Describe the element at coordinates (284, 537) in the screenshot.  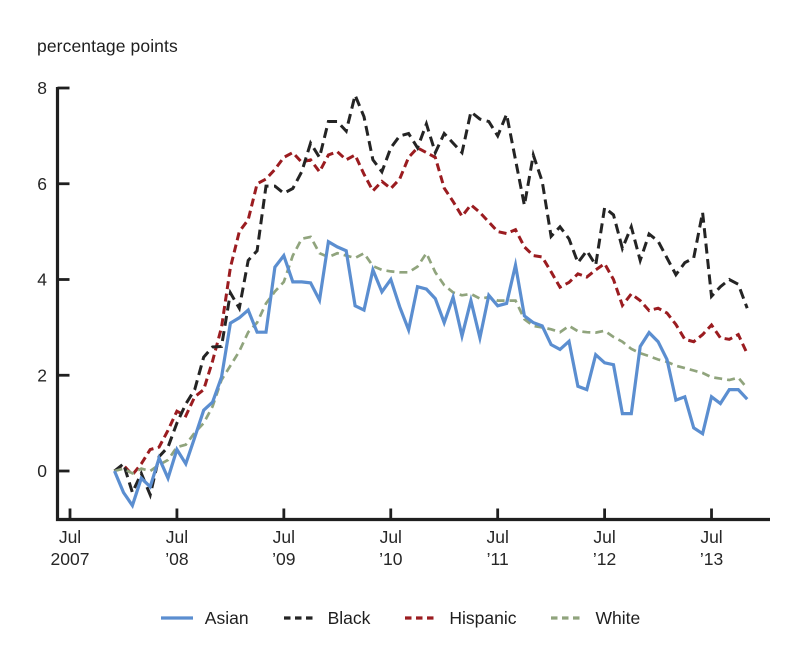
I see `x-tick-label-month-2: Jul` at that location.